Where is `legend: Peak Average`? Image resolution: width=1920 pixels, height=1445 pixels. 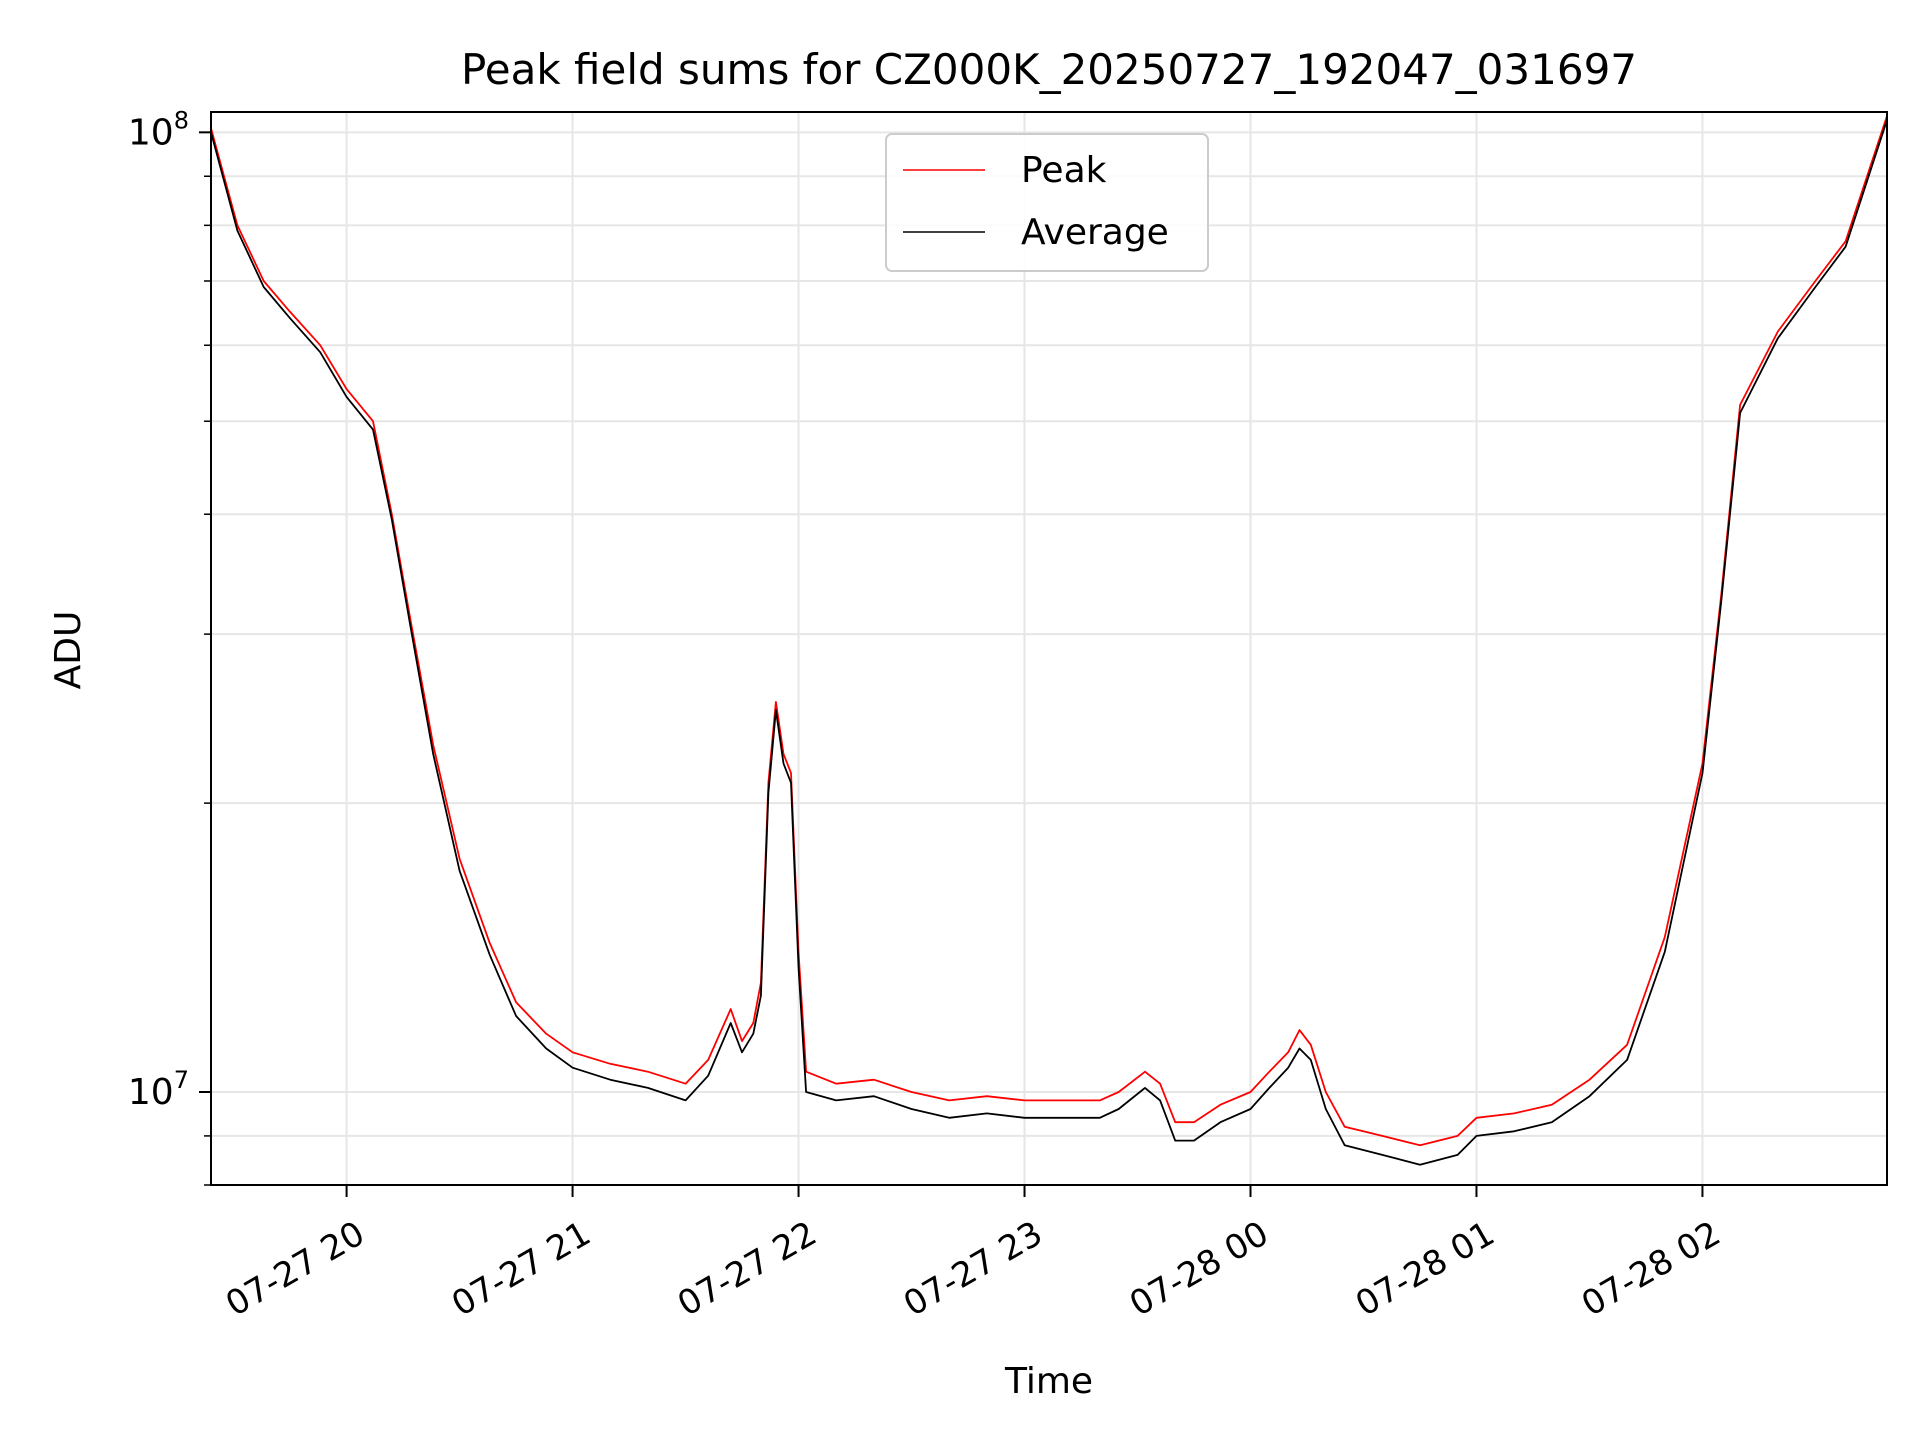 legend: Peak Average is located at coordinates (1047, 202).